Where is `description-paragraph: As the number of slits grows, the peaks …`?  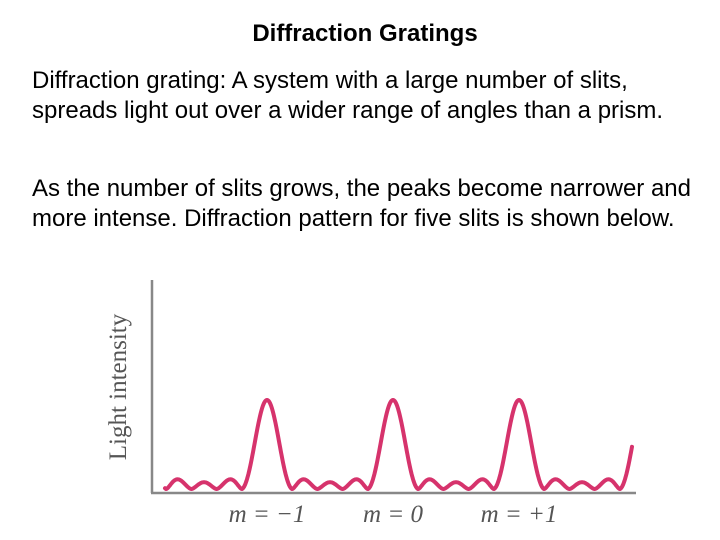
description-paragraph: As the number of slits grows, the peaks … is located at coordinates (361, 203).